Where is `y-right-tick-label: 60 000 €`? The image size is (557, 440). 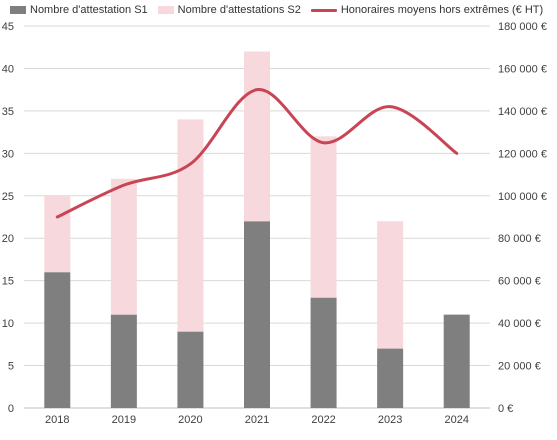
y-right-tick-label: 60 000 € is located at coordinates (519, 282).